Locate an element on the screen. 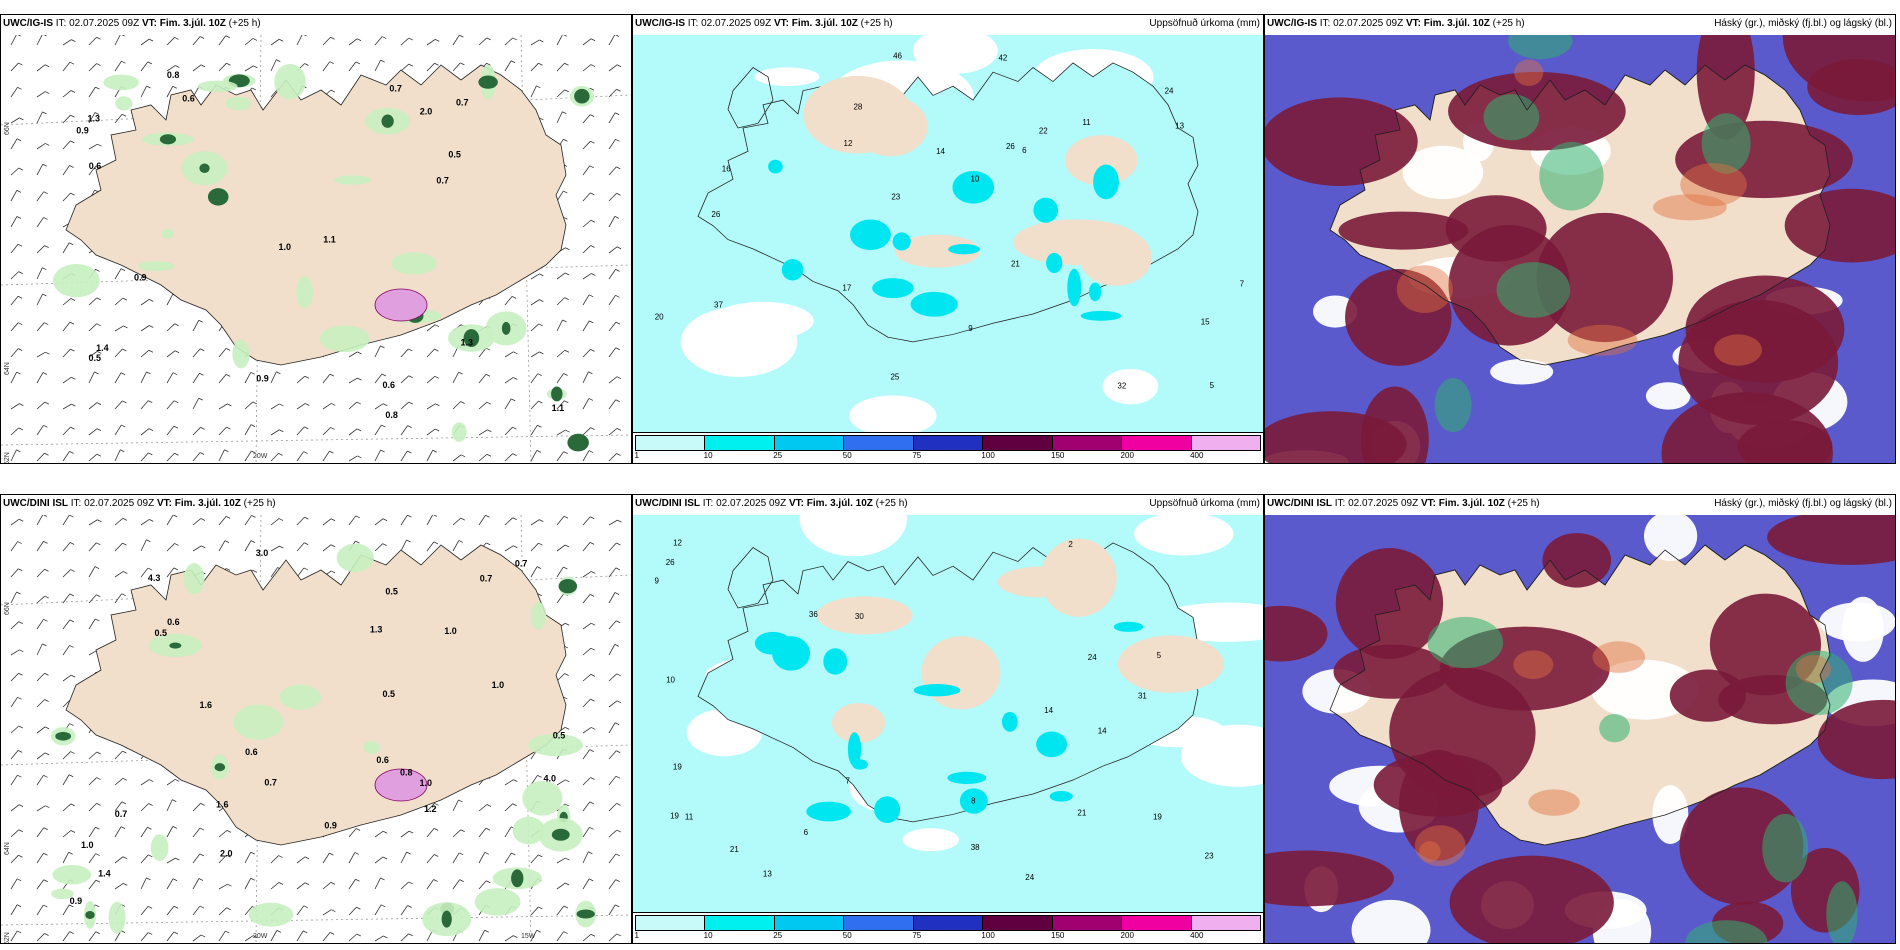 This screenshot has height=950, width=1900. precip-label: 0.9 is located at coordinates (76, 901).